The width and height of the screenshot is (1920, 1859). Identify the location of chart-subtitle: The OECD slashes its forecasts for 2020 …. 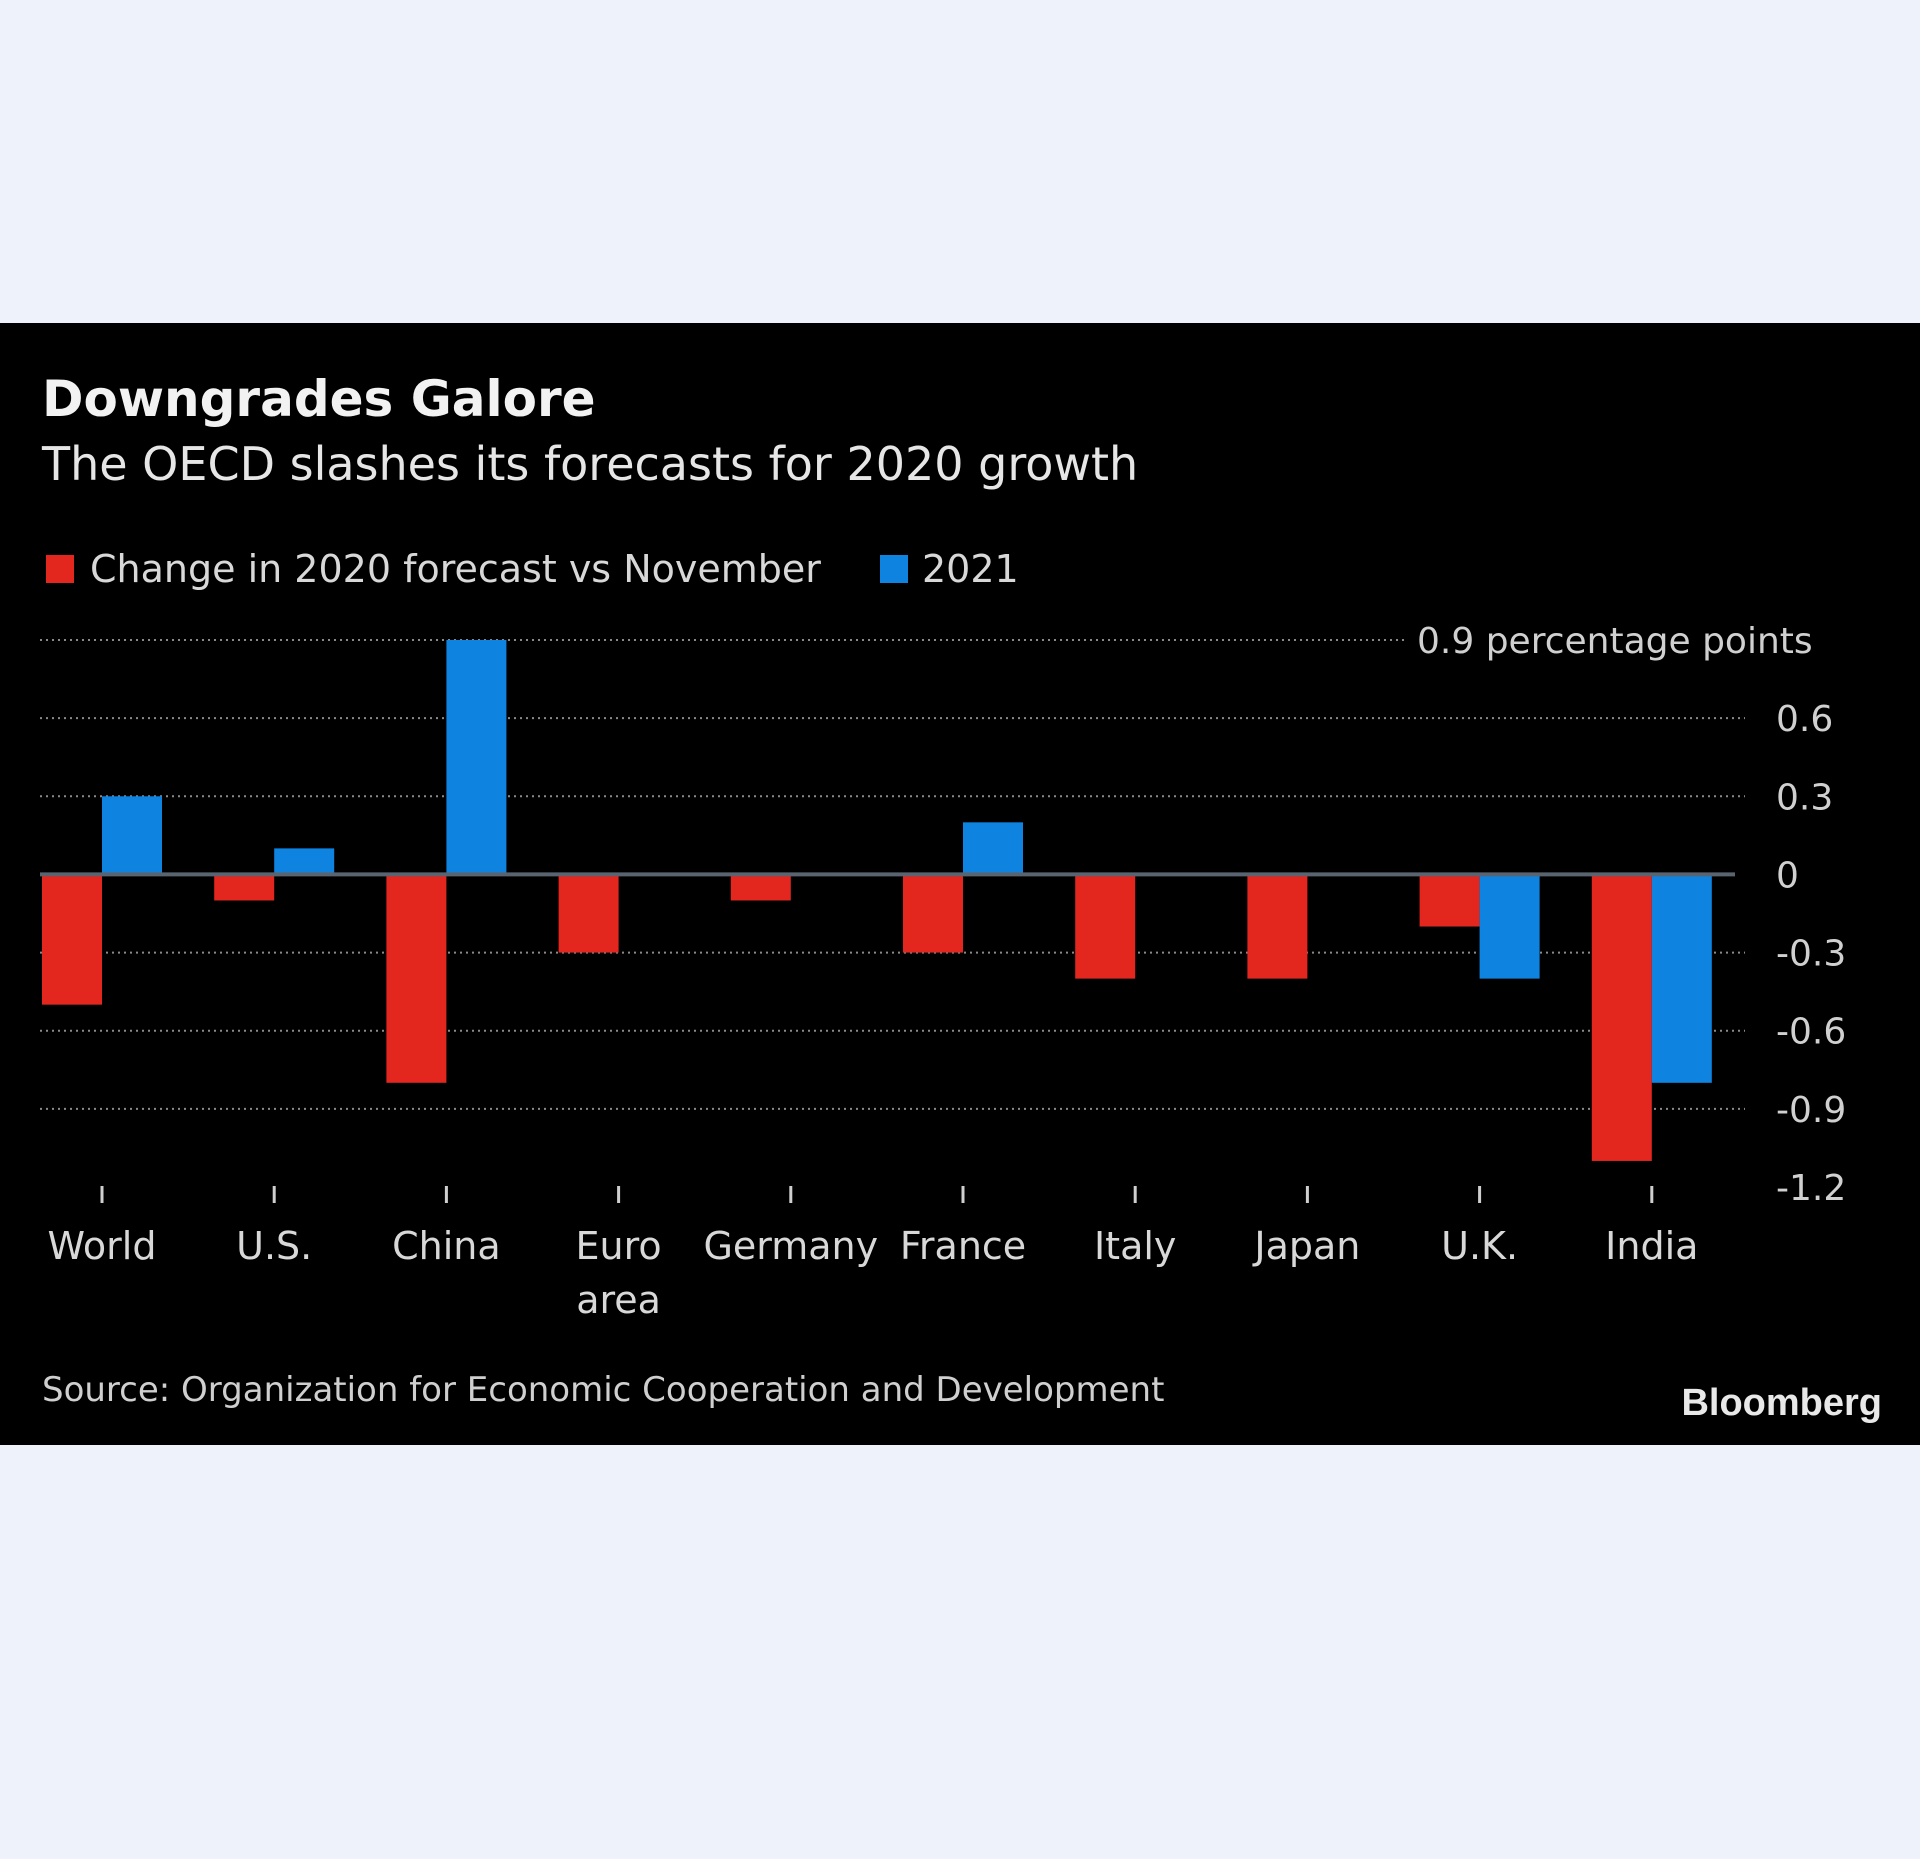
(589, 464).